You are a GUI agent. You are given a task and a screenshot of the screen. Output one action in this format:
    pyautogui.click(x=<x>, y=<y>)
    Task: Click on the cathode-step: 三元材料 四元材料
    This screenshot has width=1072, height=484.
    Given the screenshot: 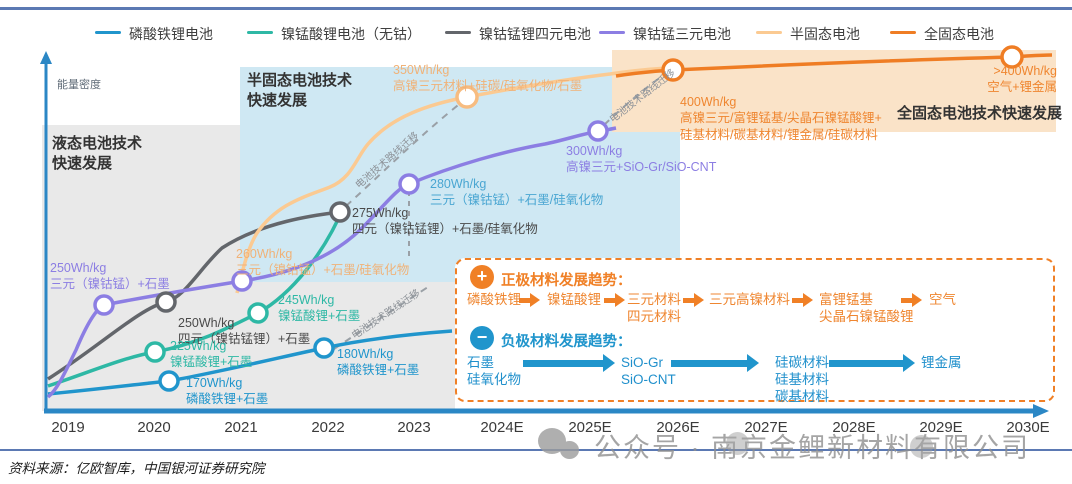 What is the action you would take?
    pyautogui.click(x=654, y=308)
    